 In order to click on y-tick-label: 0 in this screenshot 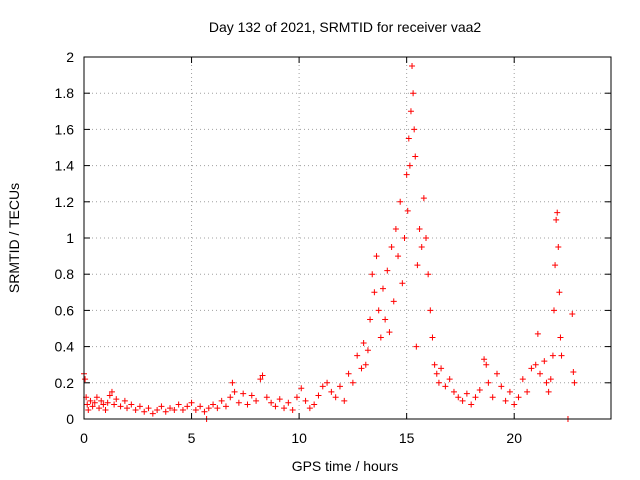, I will do `click(70, 419)`.